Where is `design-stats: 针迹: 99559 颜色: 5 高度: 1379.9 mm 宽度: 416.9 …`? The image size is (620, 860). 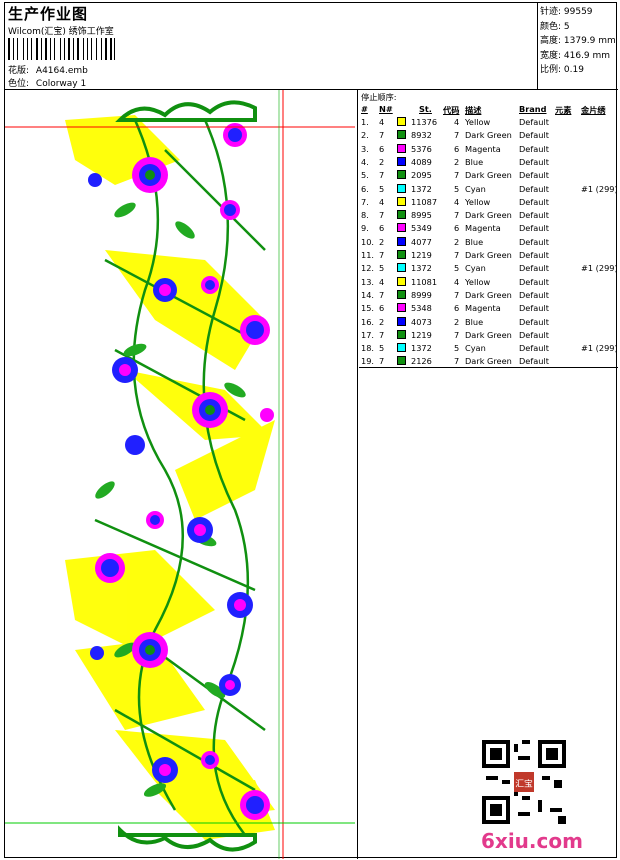 design-stats: 针迹: 99559 颜色: 5 高度: 1379.9 mm 宽度: 416.9 … is located at coordinates (578, 46).